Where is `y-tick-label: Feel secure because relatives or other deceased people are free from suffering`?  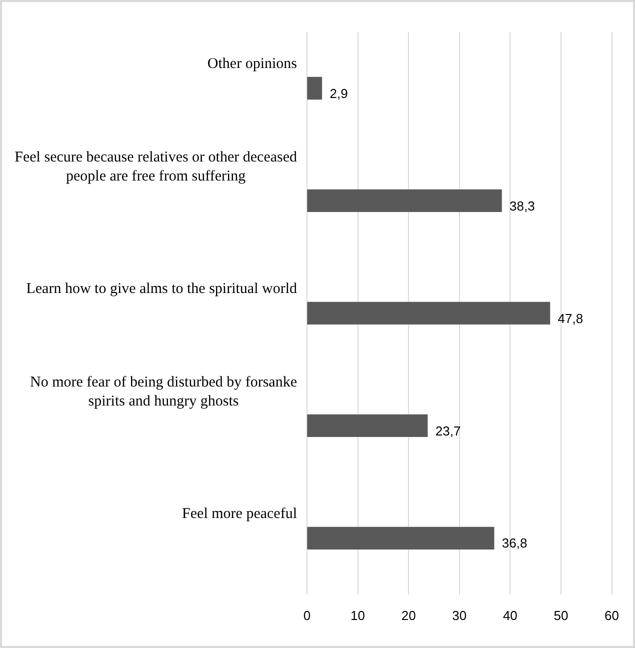
y-tick-label: Feel secure because relatives or other deceased people are free from suffering is located at coordinates (156, 167).